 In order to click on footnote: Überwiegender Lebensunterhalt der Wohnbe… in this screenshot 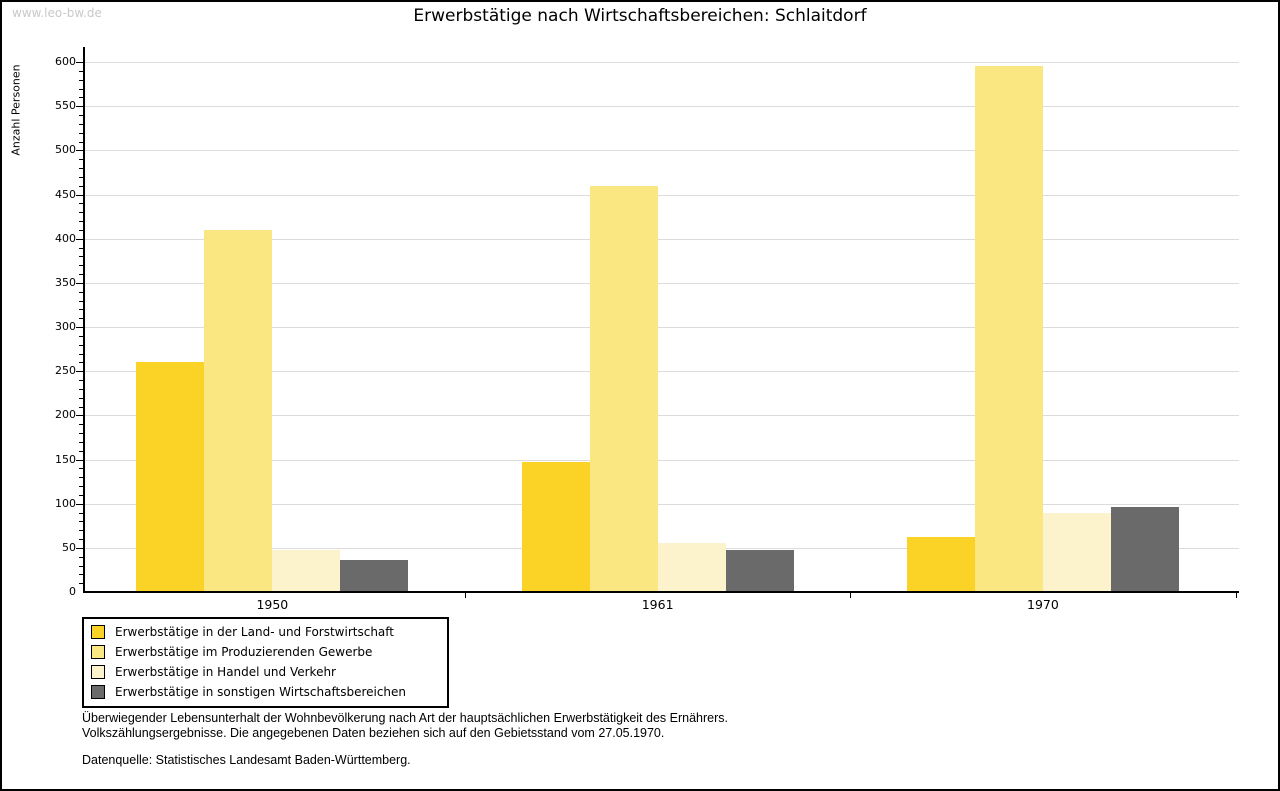, I will do `click(632, 725)`.